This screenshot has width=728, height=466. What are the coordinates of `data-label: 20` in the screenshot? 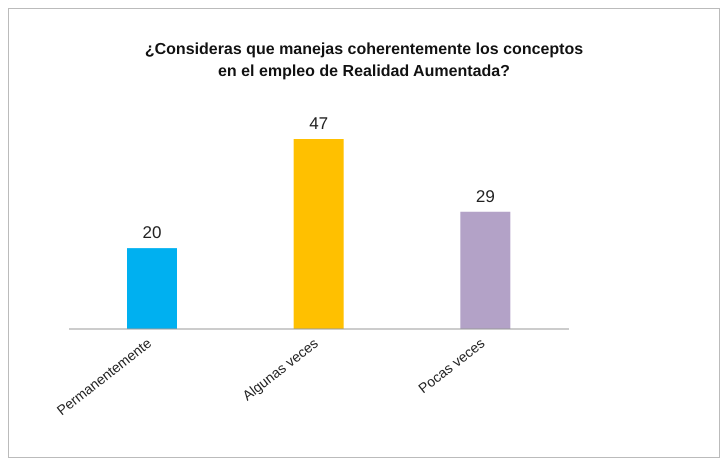 It's located at (152, 232).